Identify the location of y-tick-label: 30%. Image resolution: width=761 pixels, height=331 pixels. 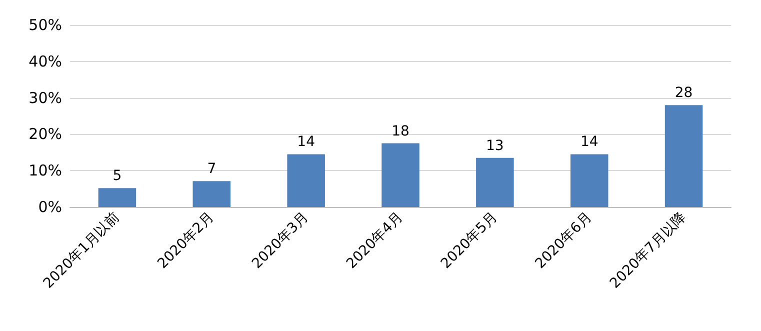
(45, 97).